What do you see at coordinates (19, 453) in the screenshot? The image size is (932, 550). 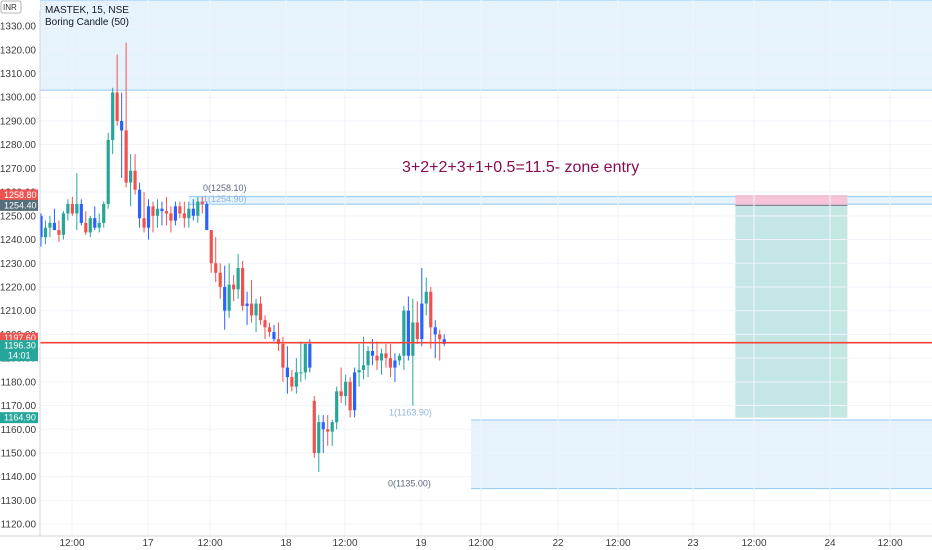 I see `price-tick-label: 1150.00` at bounding box center [19, 453].